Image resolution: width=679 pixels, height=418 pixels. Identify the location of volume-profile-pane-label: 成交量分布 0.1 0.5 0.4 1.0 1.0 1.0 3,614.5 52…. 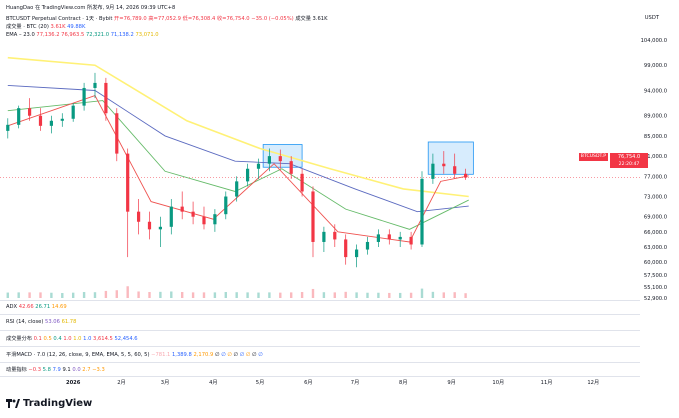
(72, 338).